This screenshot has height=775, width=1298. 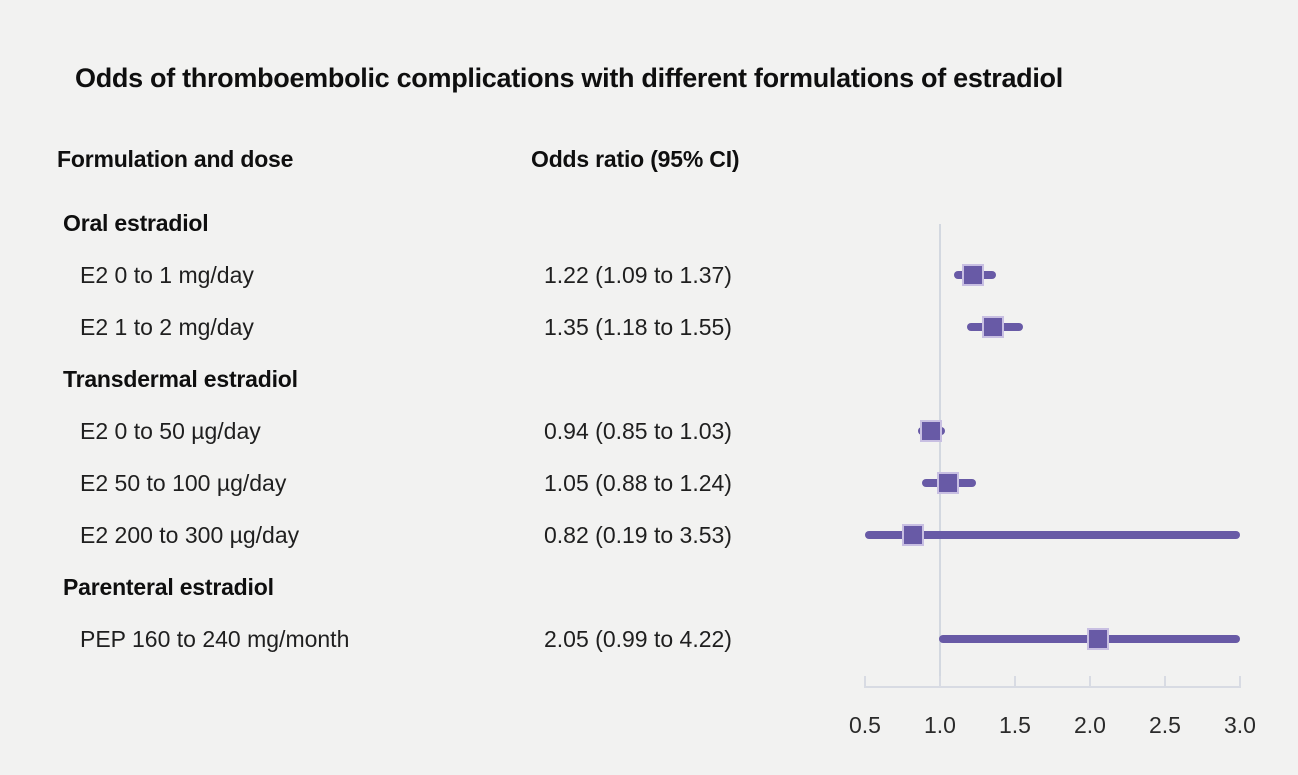 I want to click on row-label: E2 0 to 1 mg/day, so click(x=167, y=275).